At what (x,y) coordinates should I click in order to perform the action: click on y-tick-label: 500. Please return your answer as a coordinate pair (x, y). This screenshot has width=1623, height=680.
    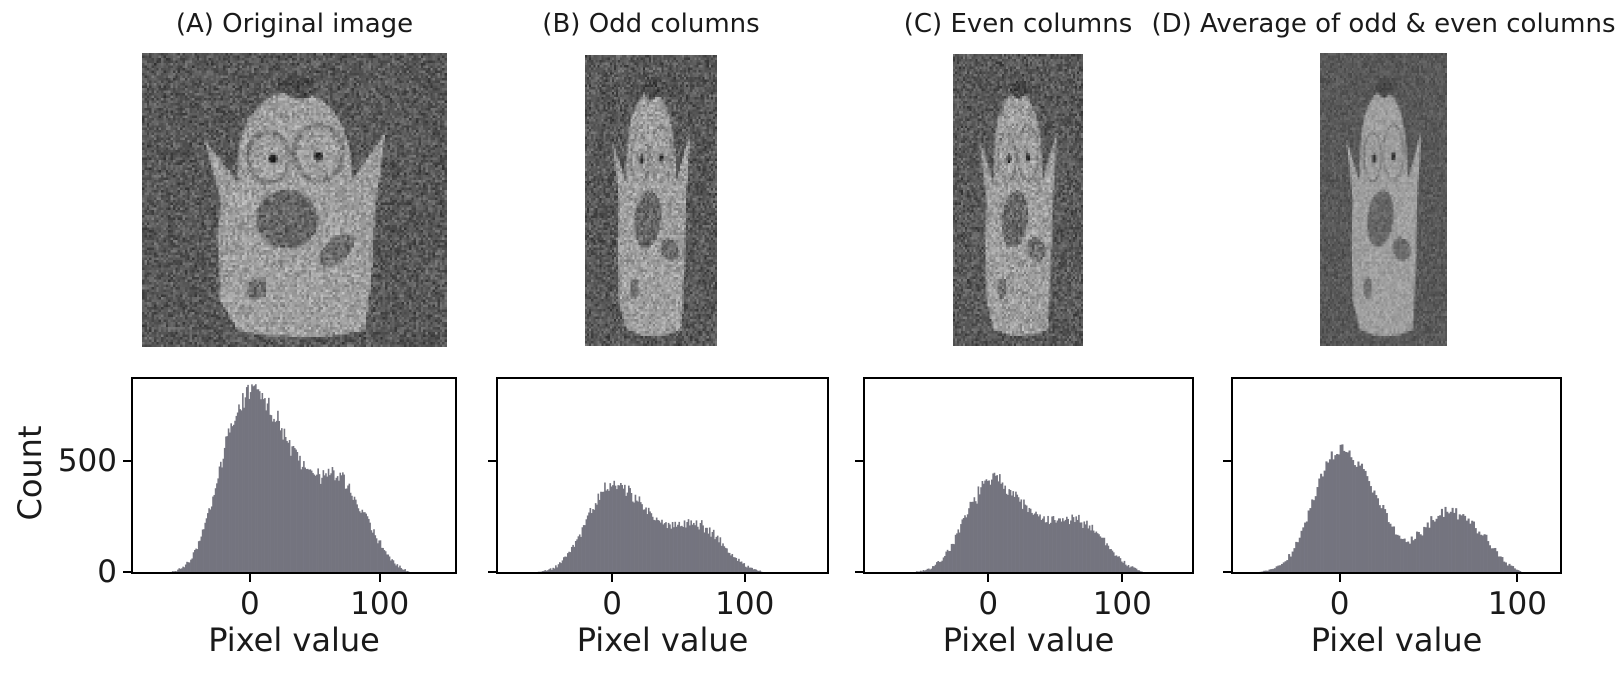
    Looking at the image, I should click on (87, 461).